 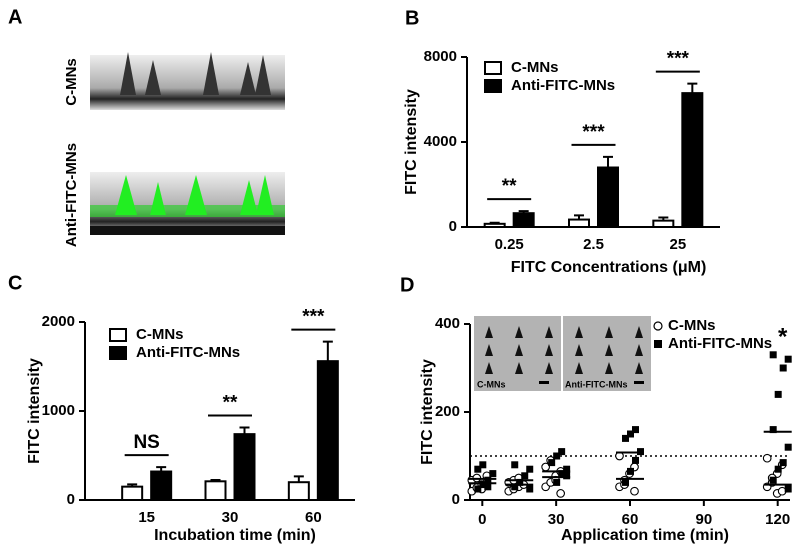 What do you see at coordinates (704, 519) in the screenshot?
I see `x-tick-label: 90` at bounding box center [704, 519].